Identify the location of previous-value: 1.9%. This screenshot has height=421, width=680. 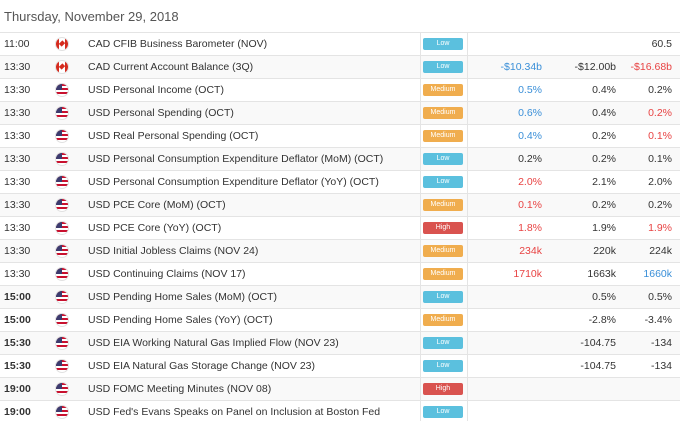
(660, 228).